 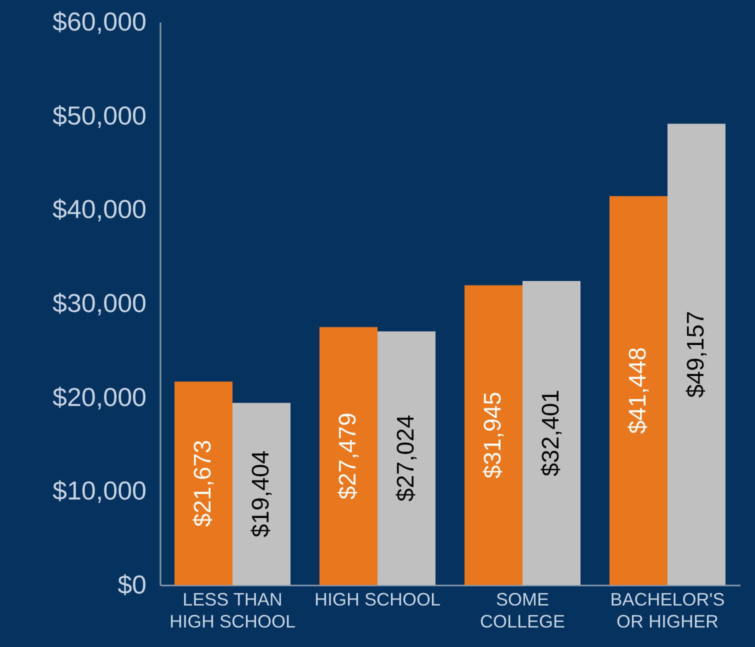 I want to click on y-tick-label: $60,000, so click(x=99, y=21).